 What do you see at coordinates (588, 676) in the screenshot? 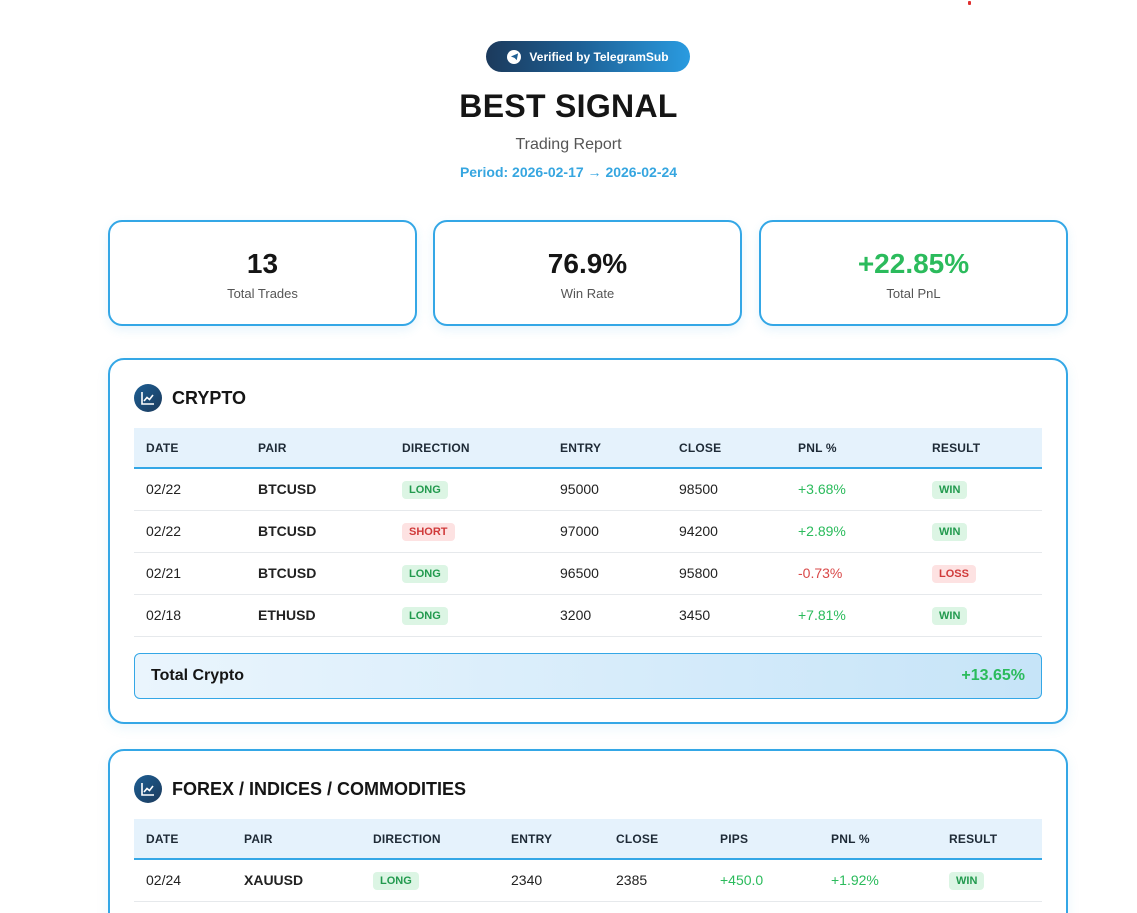
I see `crypto-total-bar: Total Crypto +13.65%` at bounding box center [588, 676].